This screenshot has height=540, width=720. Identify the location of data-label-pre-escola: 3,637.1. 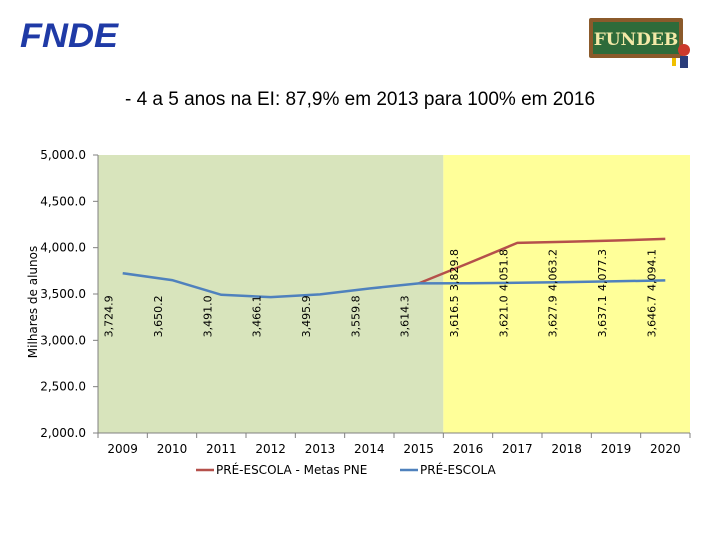
(602, 316).